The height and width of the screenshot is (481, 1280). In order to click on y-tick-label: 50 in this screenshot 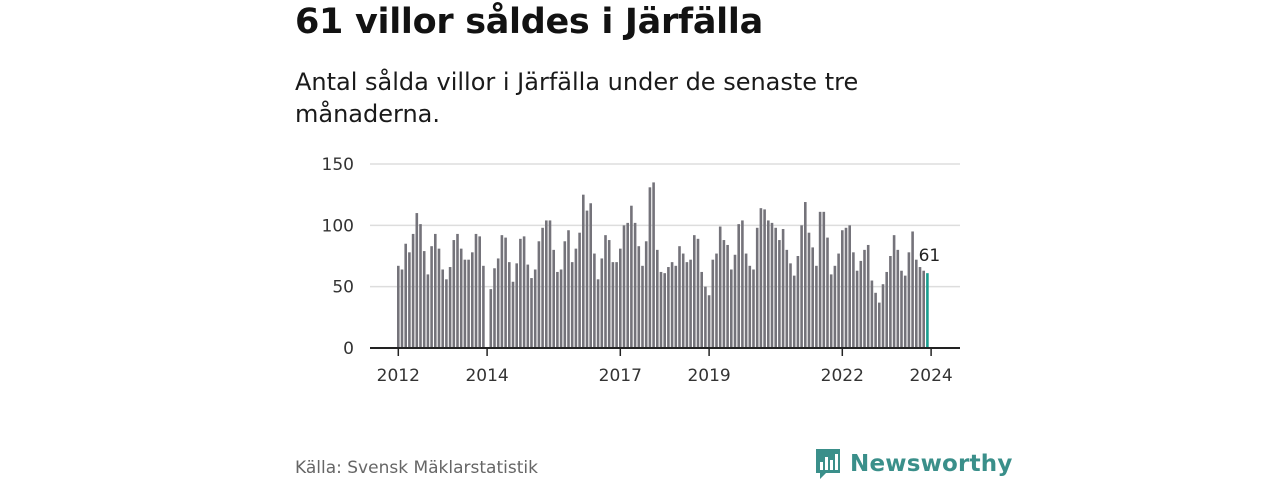, I will do `click(343, 288)`.